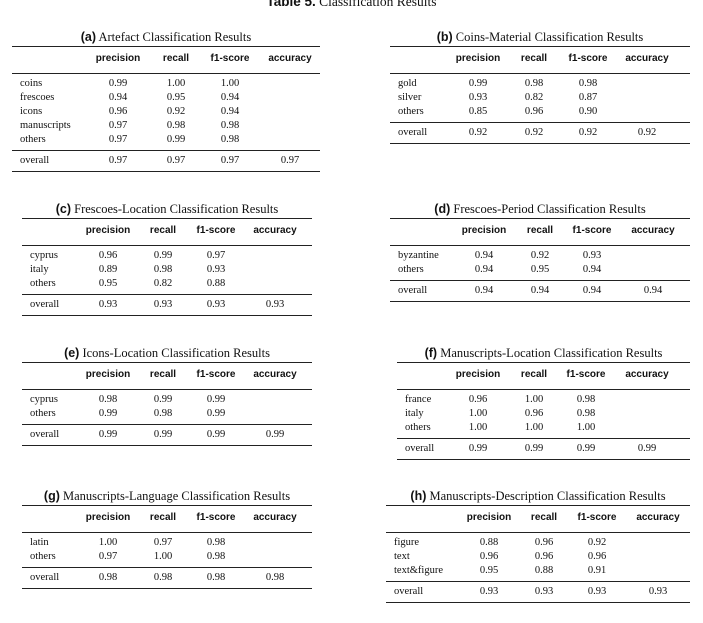 The height and width of the screenshot is (623, 703). Describe the element at coordinates (597, 570) in the screenshot. I see `cell-value: 0.91` at that location.